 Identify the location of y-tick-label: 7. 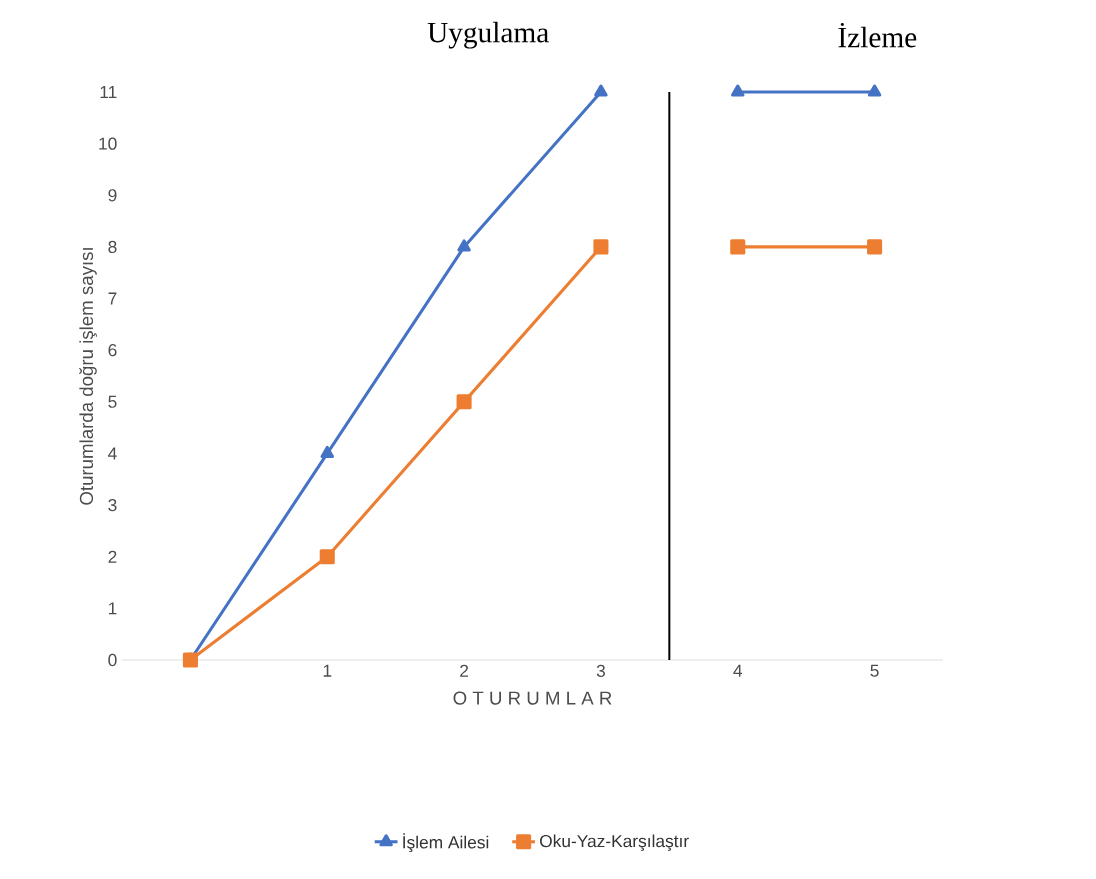
(112, 298).